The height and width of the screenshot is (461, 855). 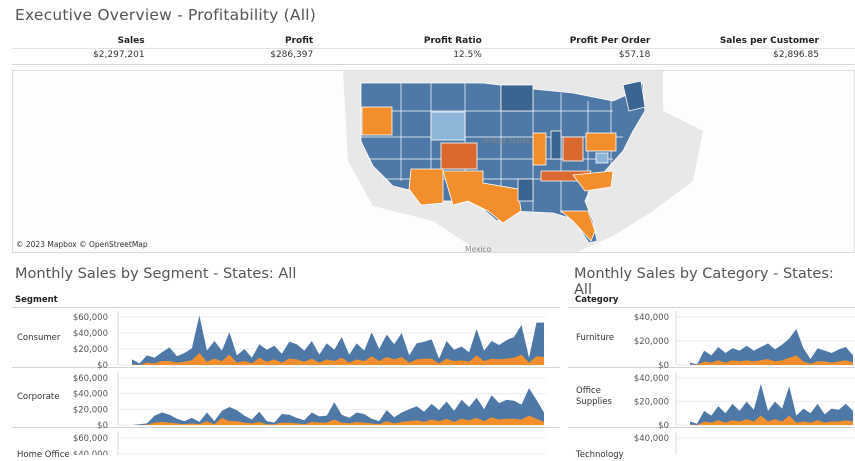 I want to click on row-label-technology: Technology, so click(x=600, y=455).